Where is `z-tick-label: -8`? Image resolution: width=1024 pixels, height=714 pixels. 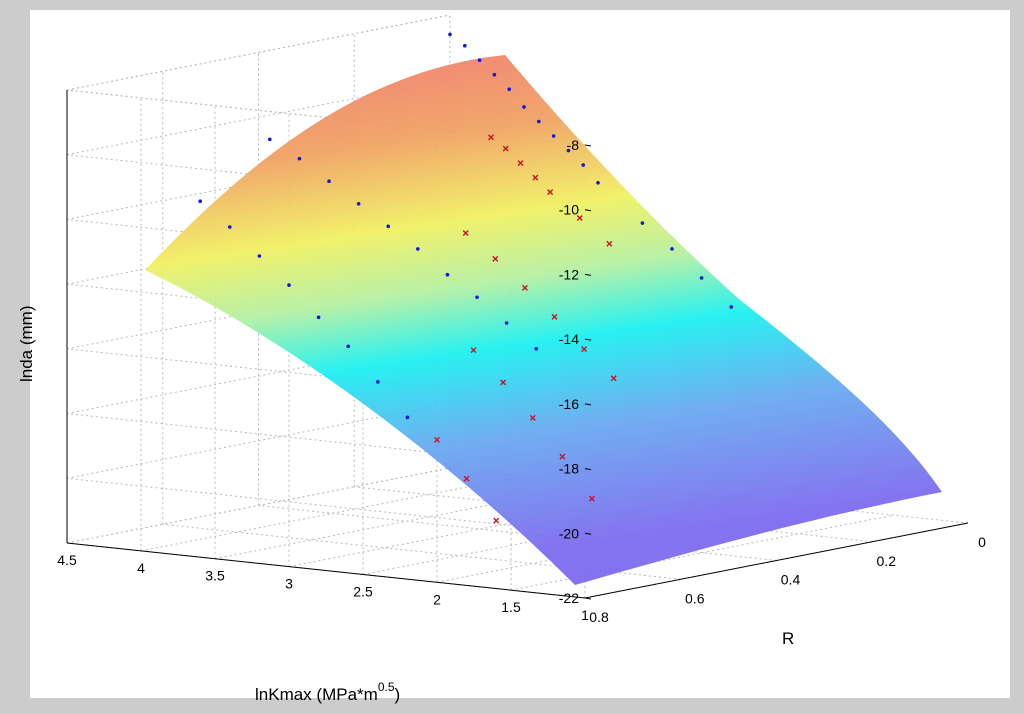
z-tick-label: -8 is located at coordinates (573, 145).